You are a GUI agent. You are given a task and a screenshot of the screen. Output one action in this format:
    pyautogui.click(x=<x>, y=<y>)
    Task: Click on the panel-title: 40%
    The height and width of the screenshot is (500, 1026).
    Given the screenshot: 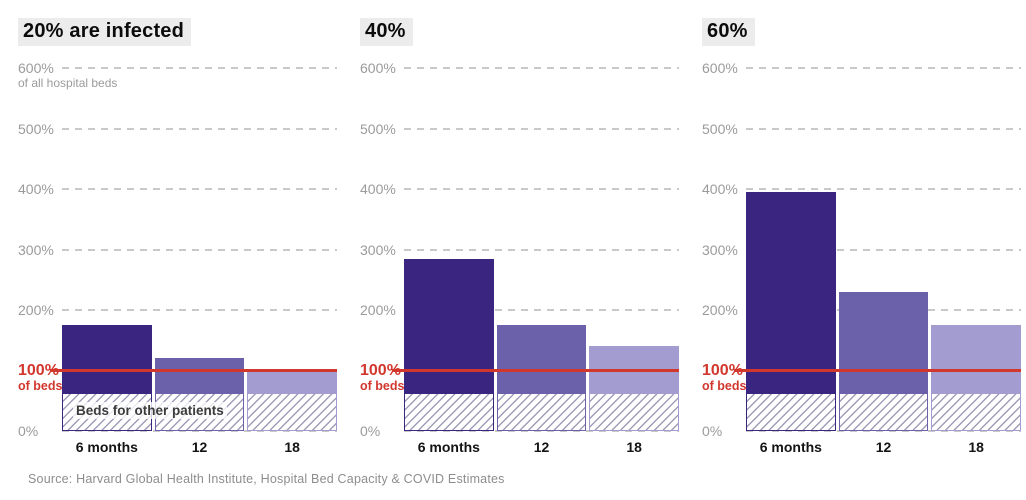 What is the action you would take?
    pyautogui.click(x=522, y=32)
    